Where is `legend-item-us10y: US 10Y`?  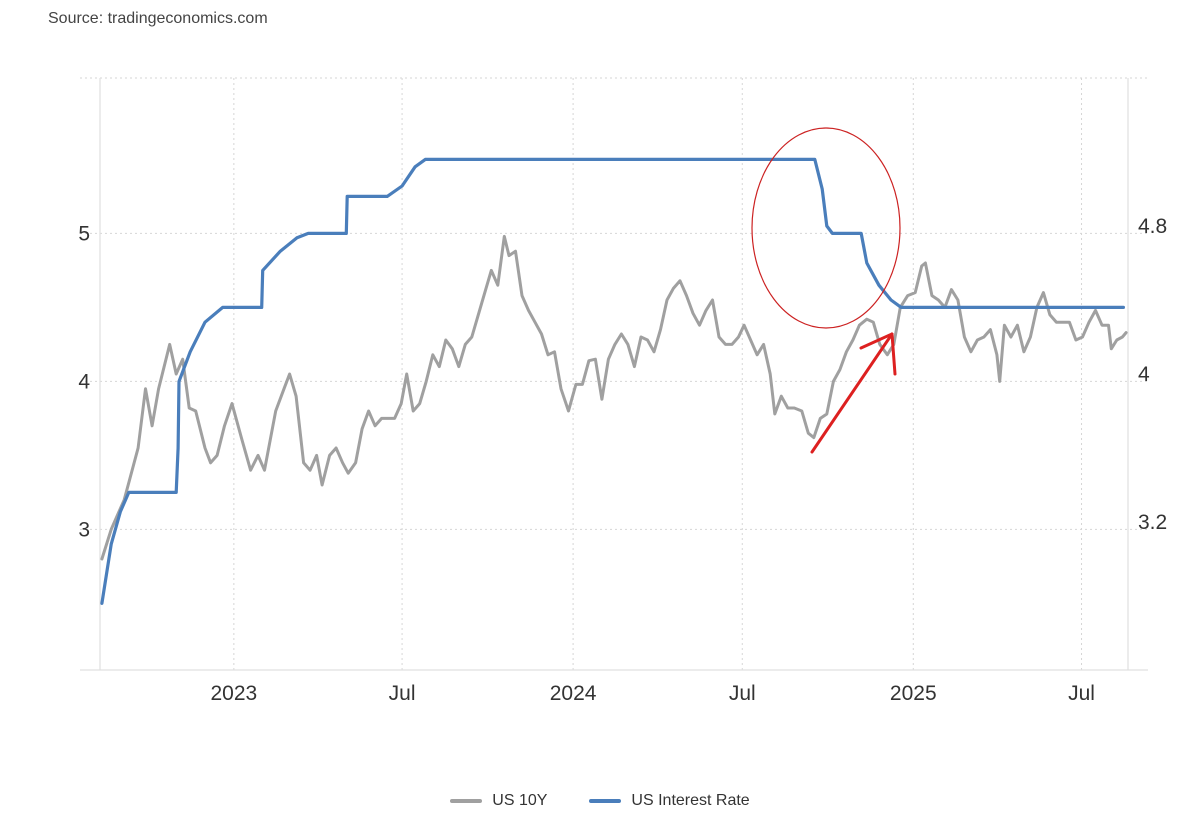 legend-item-us10y: US 10Y is located at coordinates (498, 801).